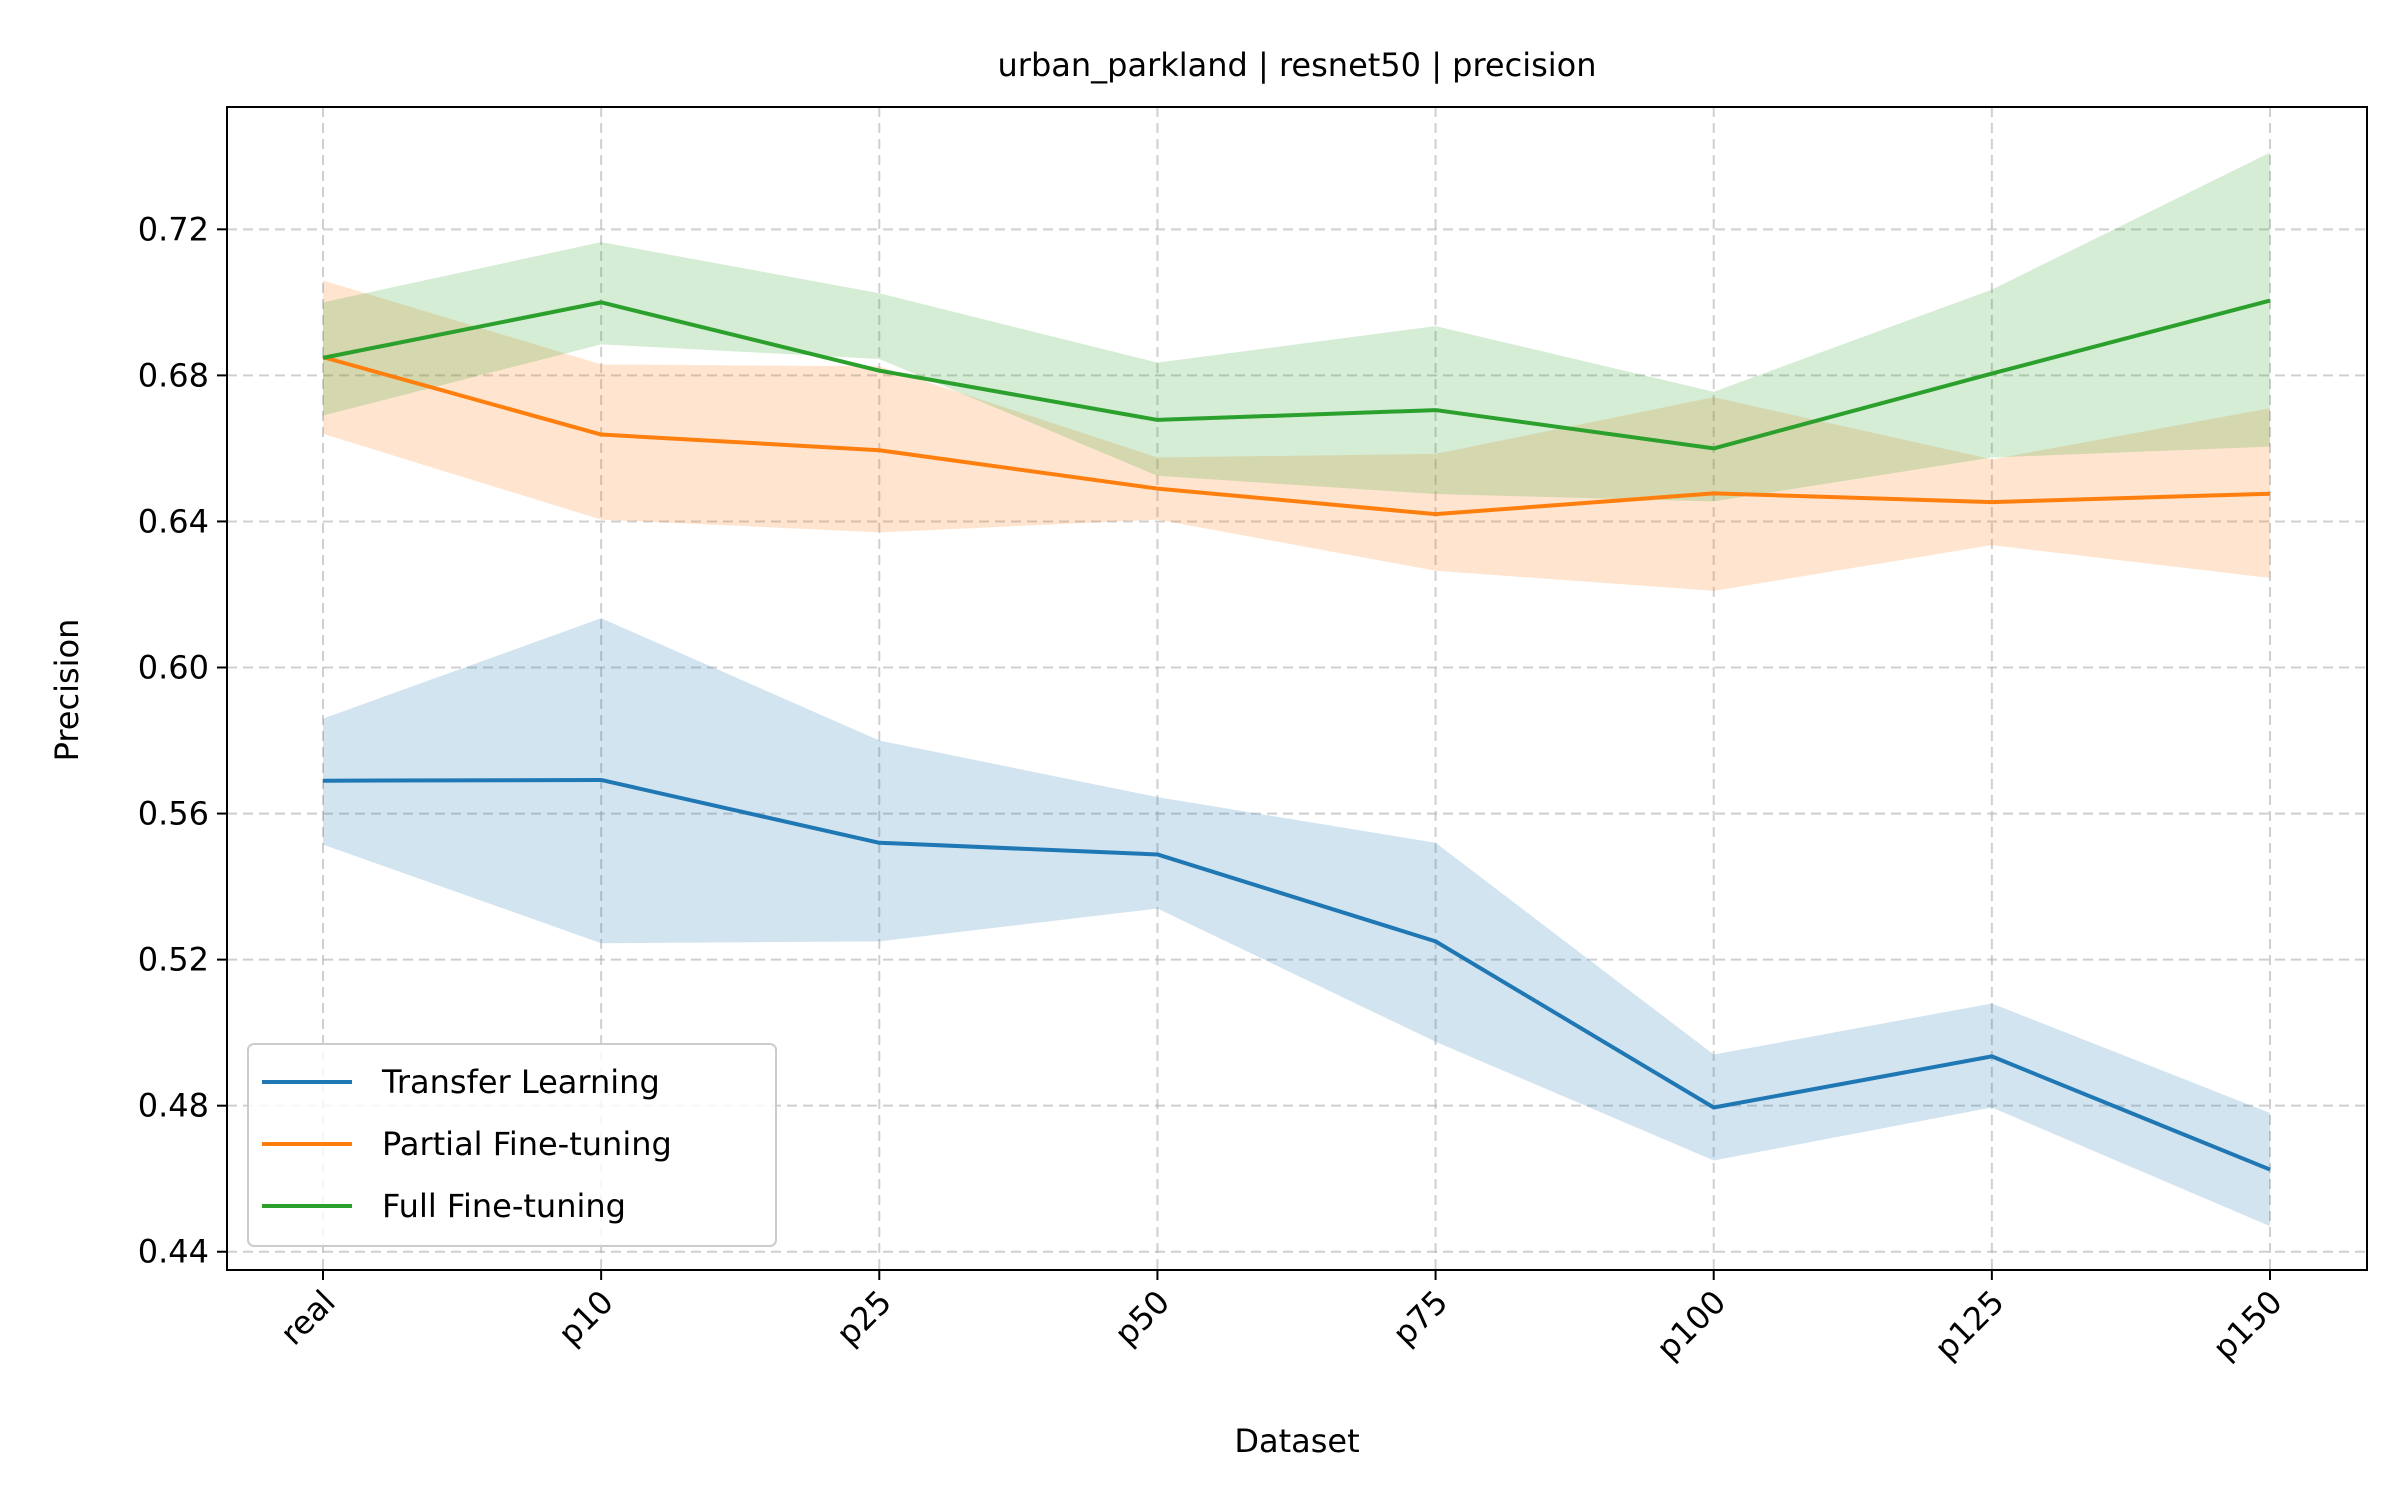 The image size is (2400, 1500). What do you see at coordinates (1296, 1441) in the screenshot?
I see `x-axis-label: Dataset` at bounding box center [1296, 1441].